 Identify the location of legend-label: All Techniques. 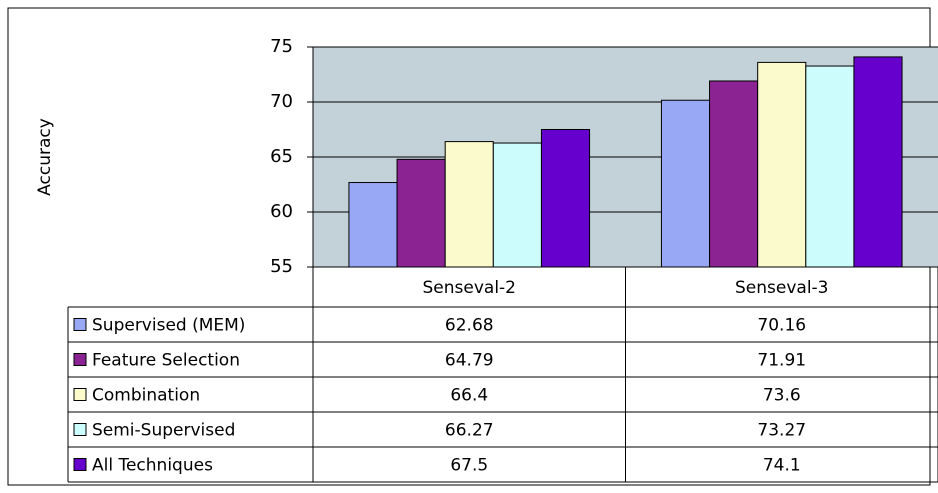
(152, 466).